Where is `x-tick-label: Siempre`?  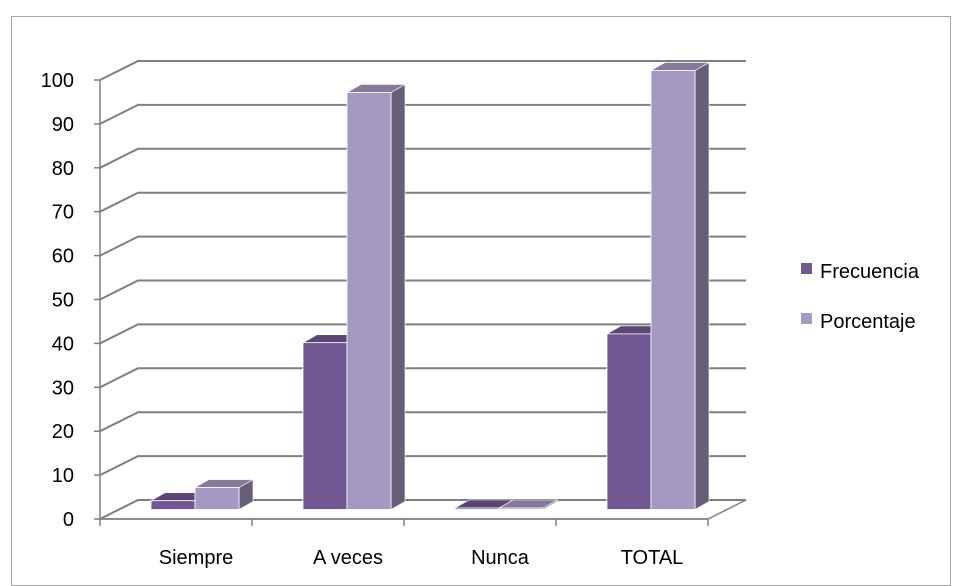 x-tick-label: Siempre is located at coordinates (196, 558).